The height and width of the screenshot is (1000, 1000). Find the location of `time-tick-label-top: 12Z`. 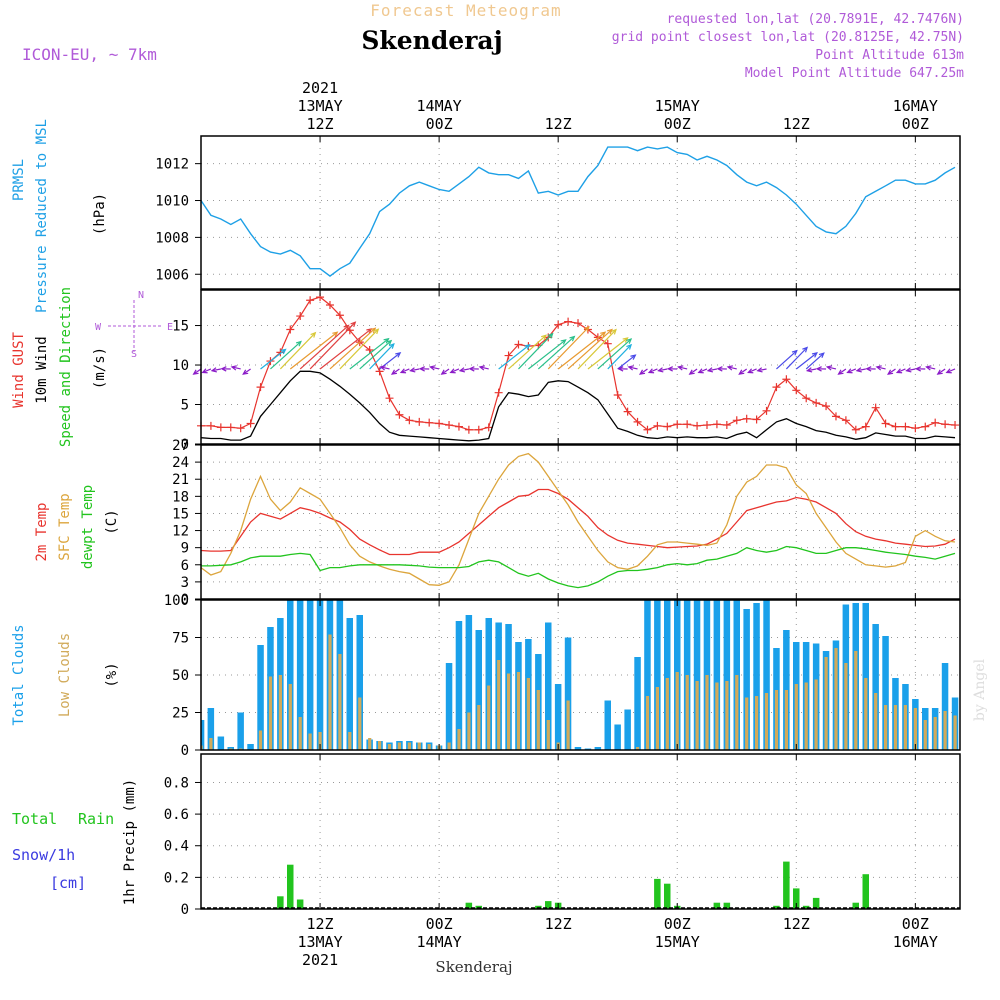

time-tick-label-top: 12Z is located at coordinates (796, 124).